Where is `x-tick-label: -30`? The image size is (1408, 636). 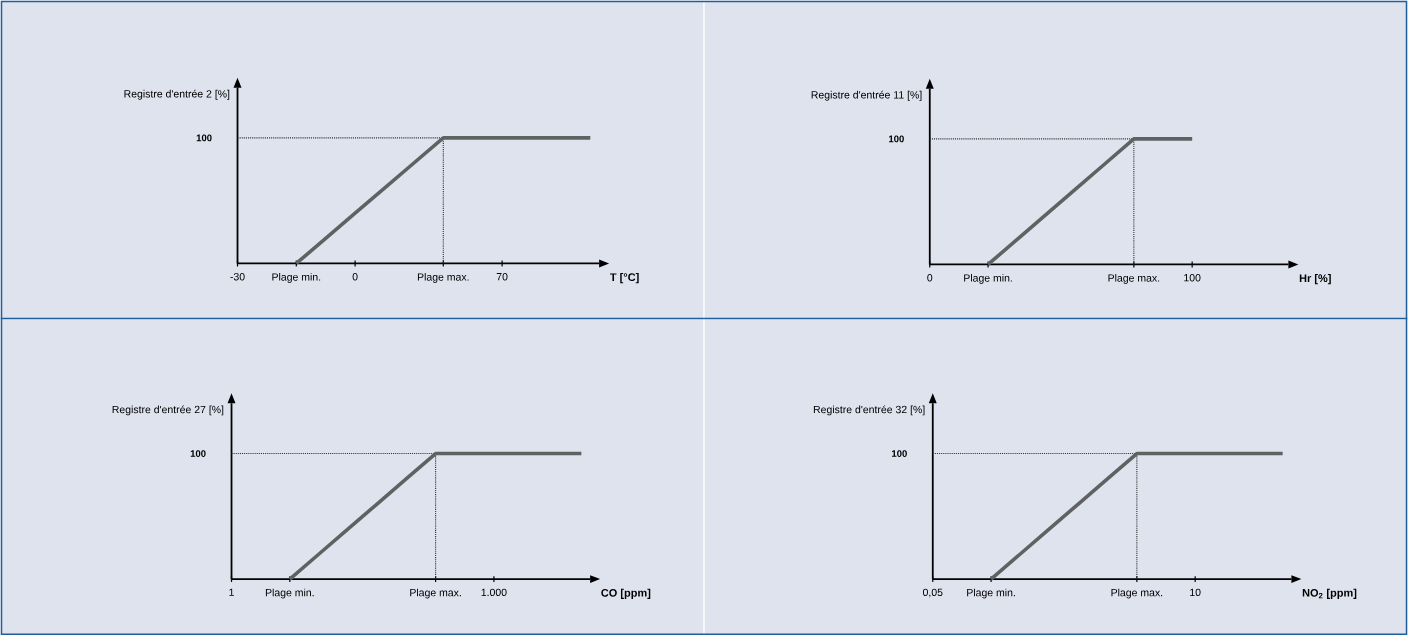
x-tick-label: -30 is located at coordinates (237, 277).